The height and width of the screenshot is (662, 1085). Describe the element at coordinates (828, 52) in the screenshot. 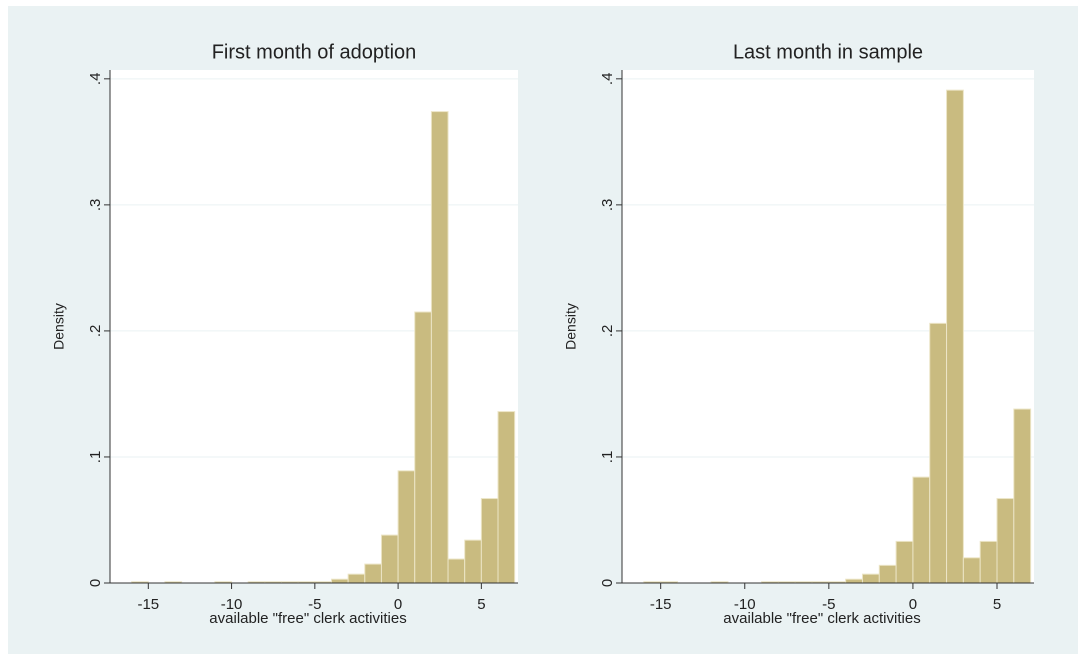

I see `chart-title: Last month in sample` at that location.